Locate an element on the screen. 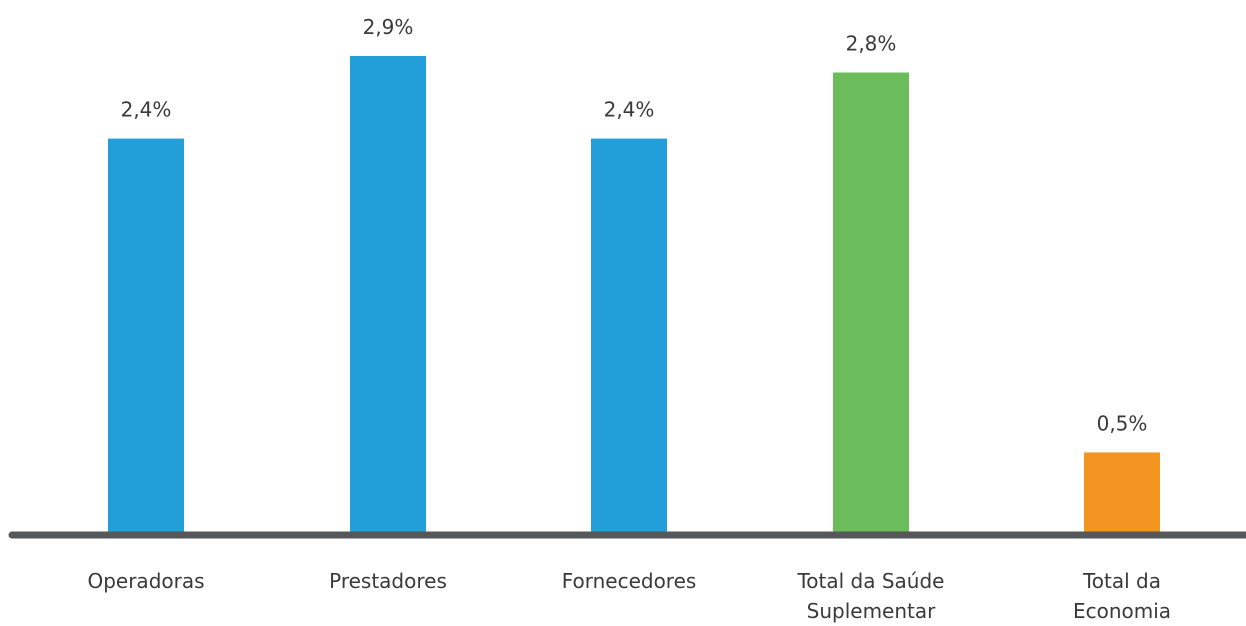  category-label-0: Operadoras is located at coordinates (145, 581).